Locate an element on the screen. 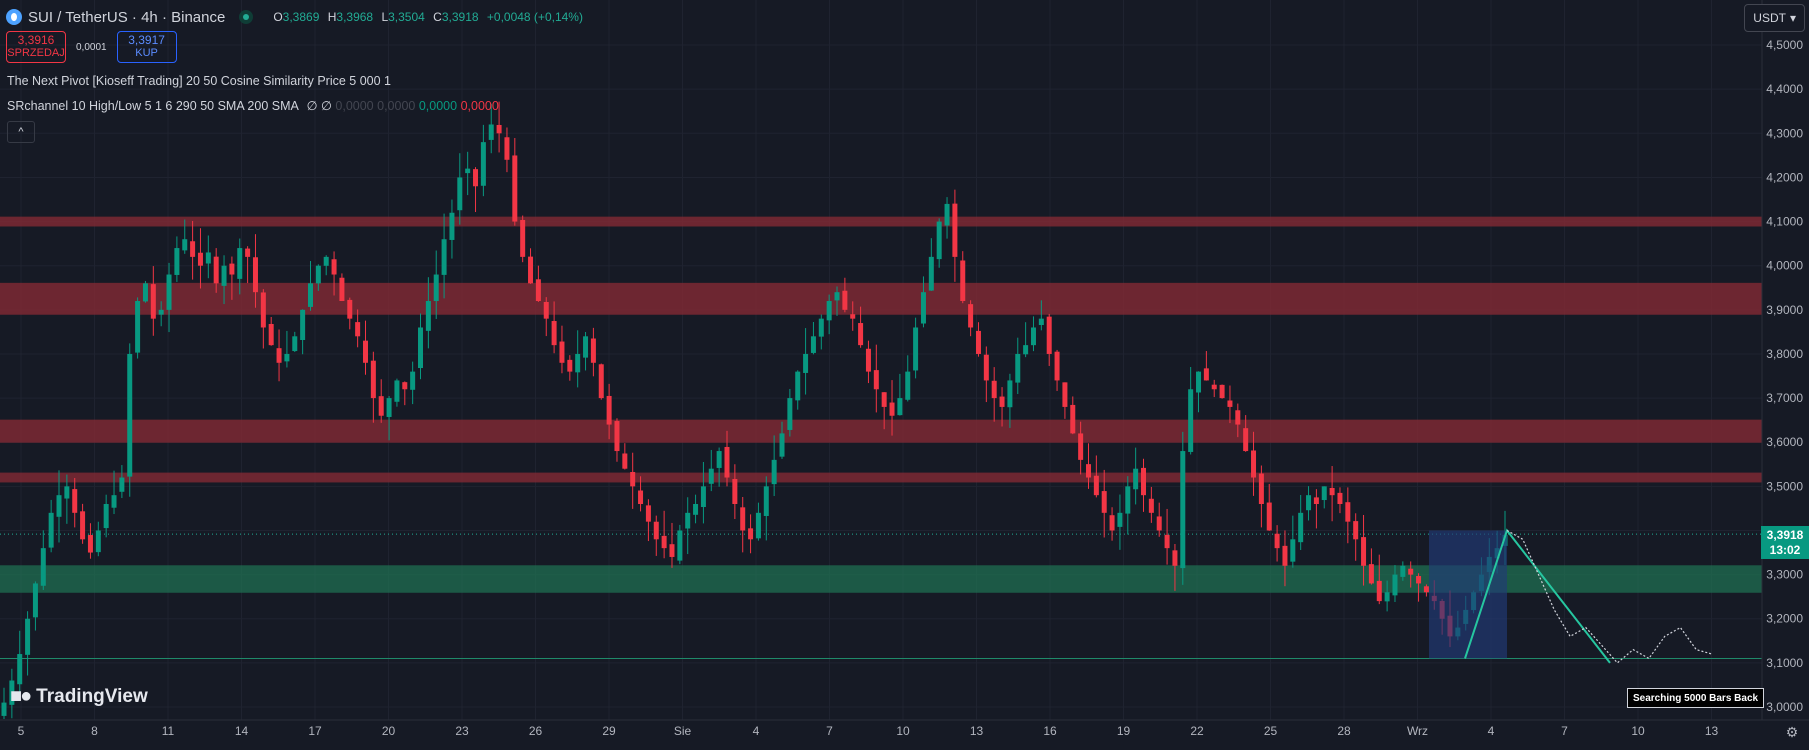 This screenshot has width=1809, height=750. y-tick-label: 3,7000 is located at coordinates (1784, 398).